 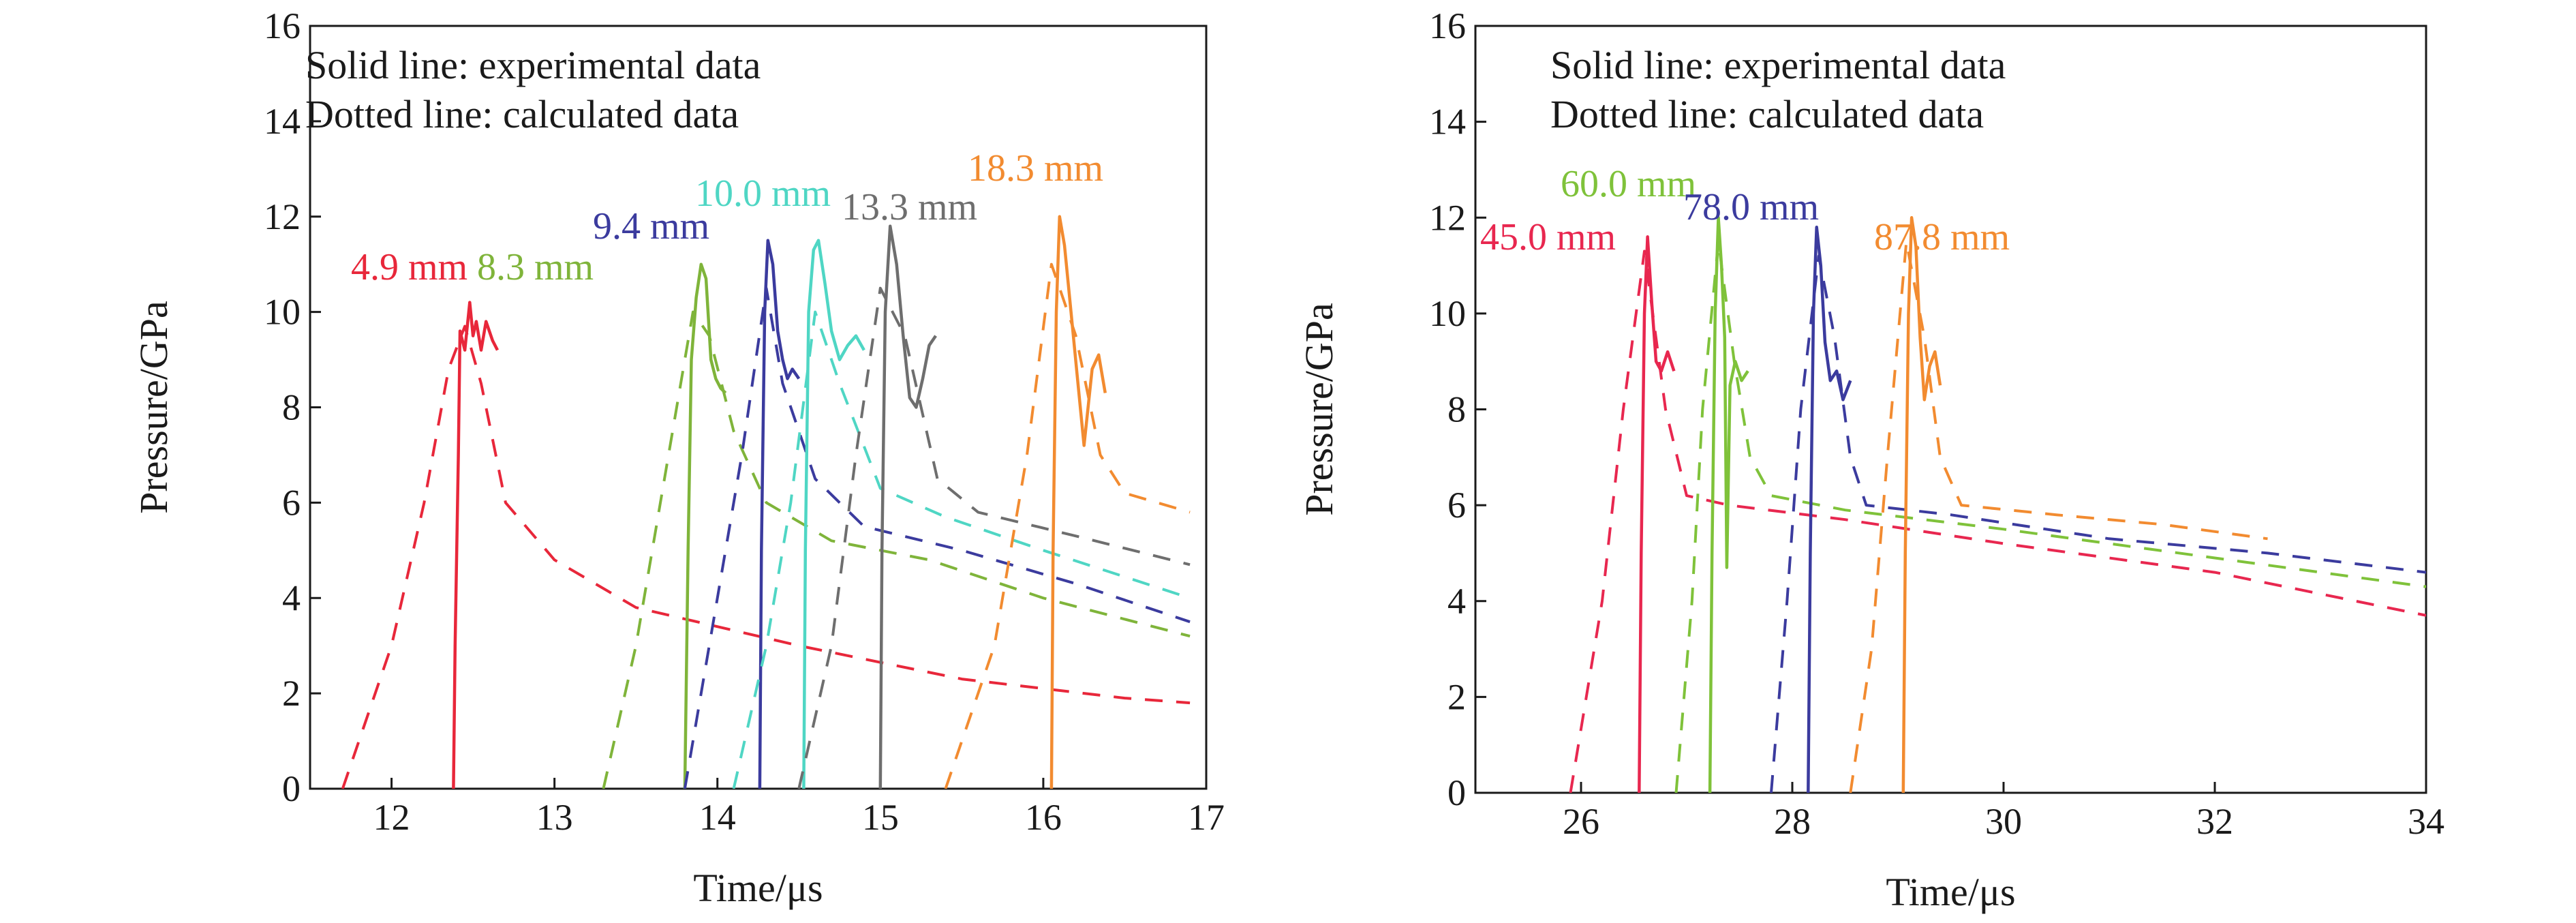 What do you see at coordinates (1921, 505) in the screenshot?
I see `experimental-line-87-8-mm` at bounding box center [1921, 505].